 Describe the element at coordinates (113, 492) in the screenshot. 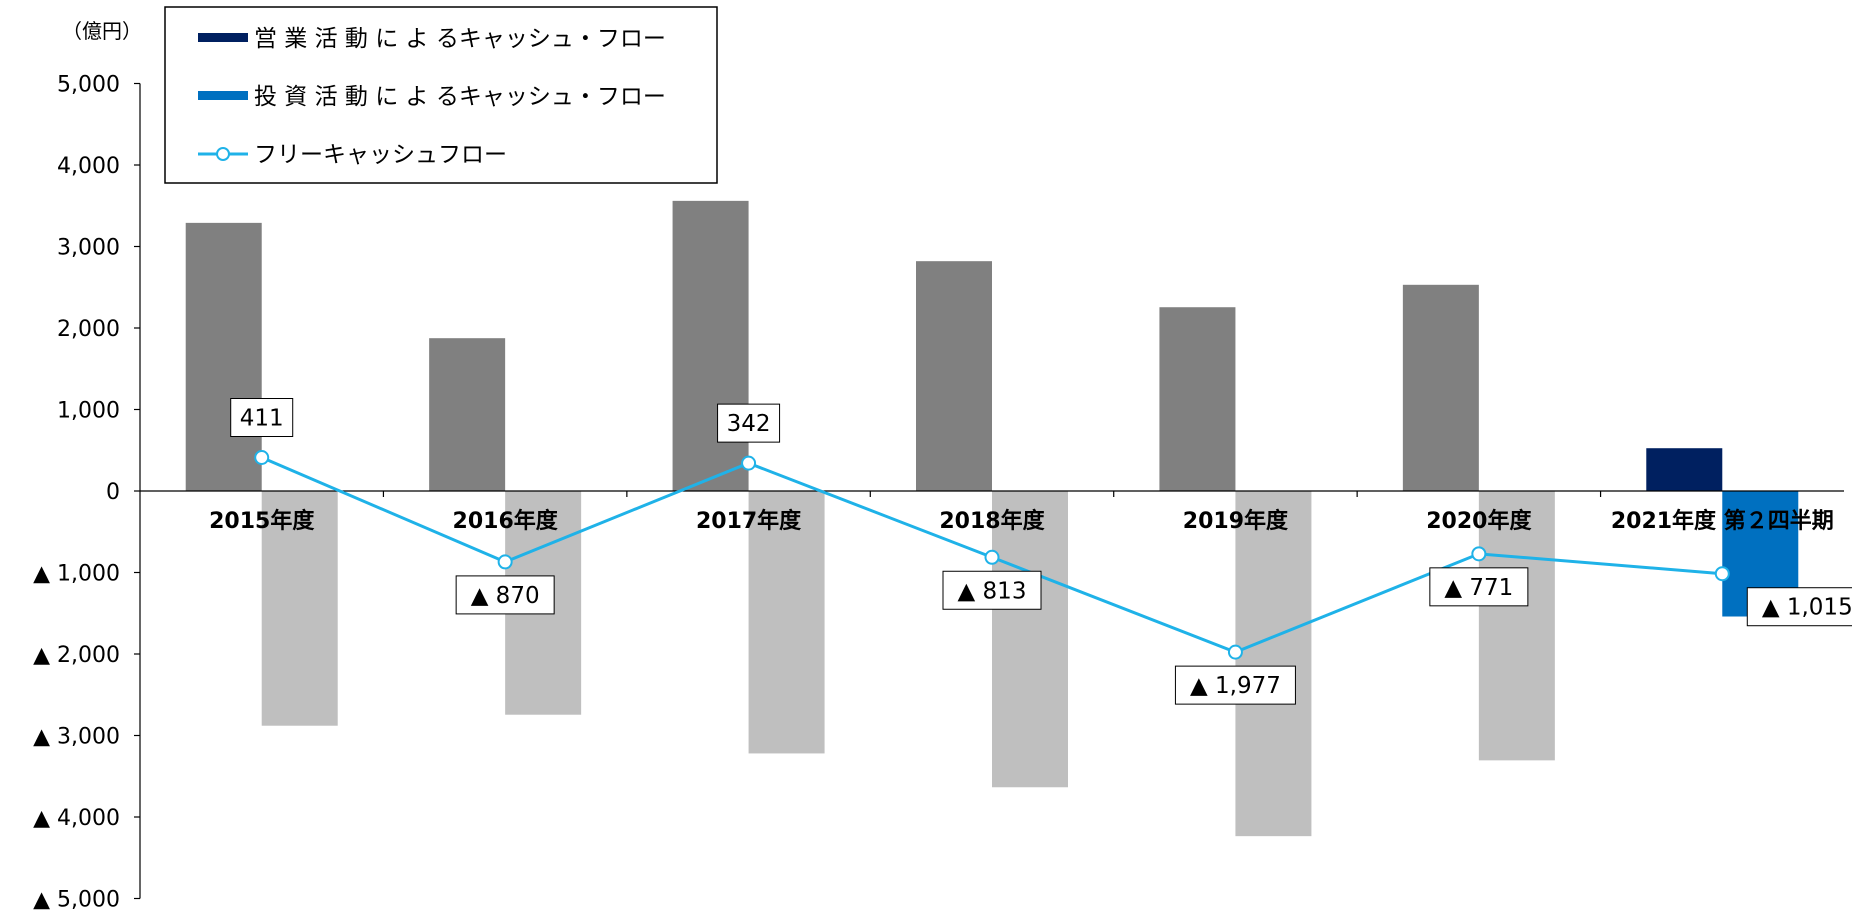

I see `y-tick-label: 0` at that location.